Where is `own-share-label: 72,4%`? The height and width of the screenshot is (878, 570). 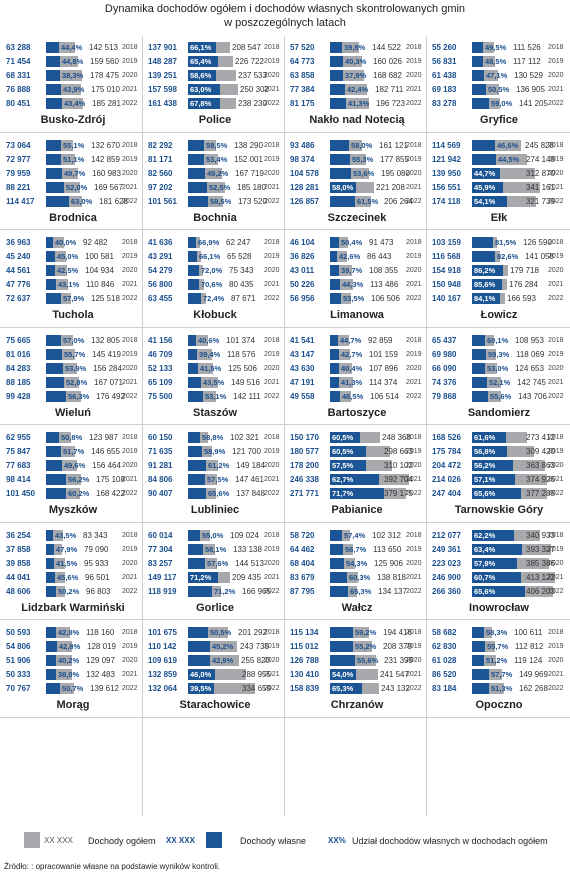
own-share-label: 72,4% is located at coordinates (214, 298).